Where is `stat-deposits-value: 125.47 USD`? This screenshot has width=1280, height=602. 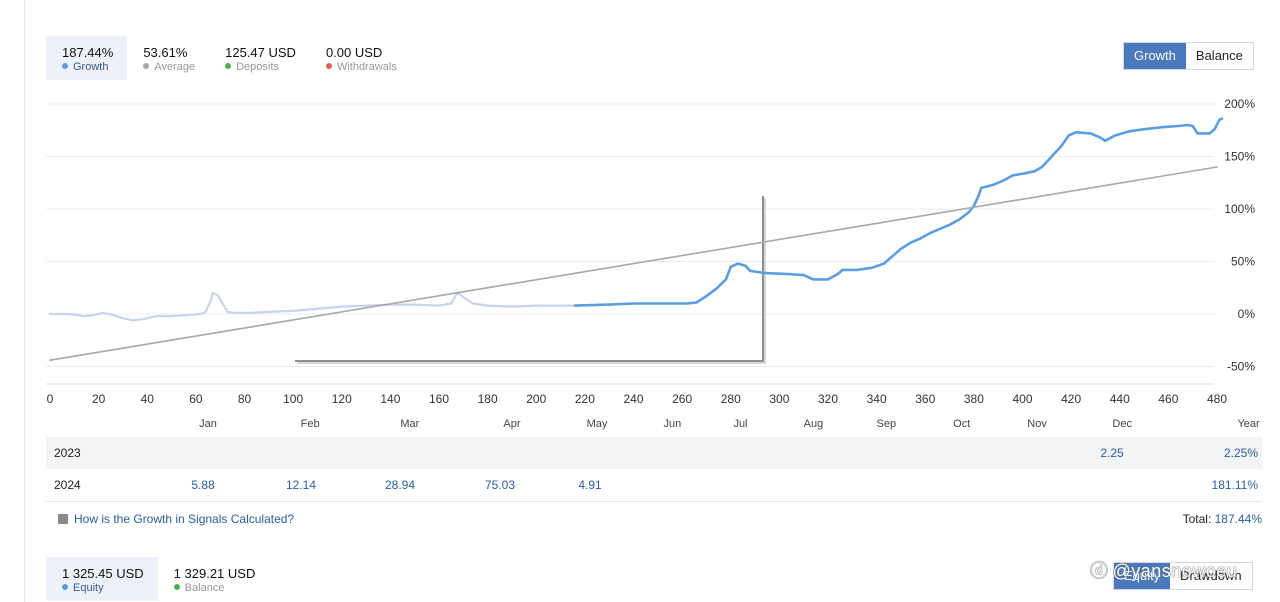
stat-deposits-value: 125.47 USD is located at coordinates (260, 52).